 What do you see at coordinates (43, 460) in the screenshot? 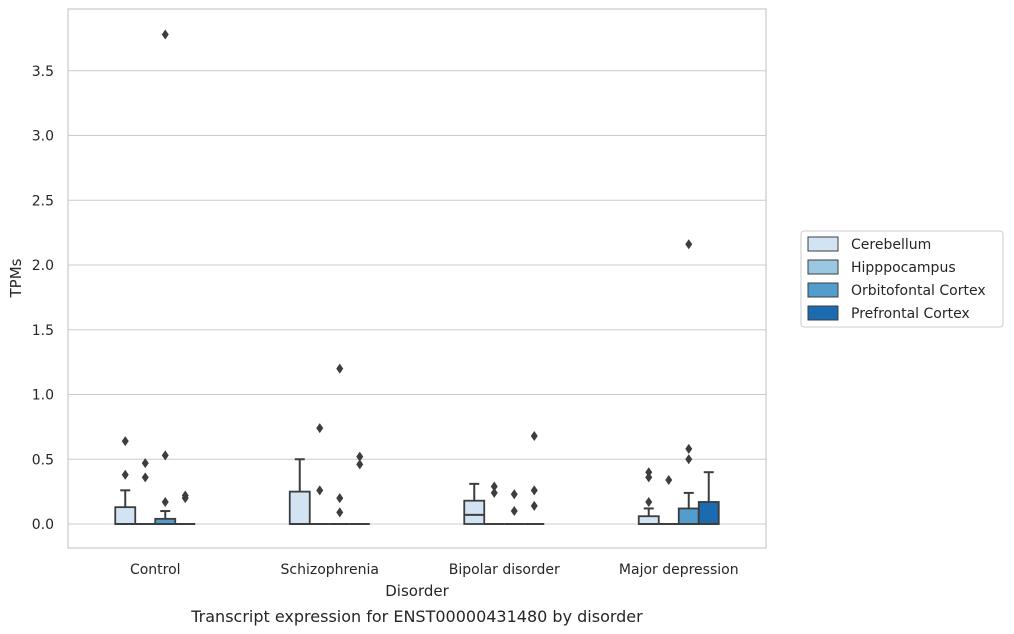
I see `y-tick-label: 0.5` at bounding box center [43, 460].